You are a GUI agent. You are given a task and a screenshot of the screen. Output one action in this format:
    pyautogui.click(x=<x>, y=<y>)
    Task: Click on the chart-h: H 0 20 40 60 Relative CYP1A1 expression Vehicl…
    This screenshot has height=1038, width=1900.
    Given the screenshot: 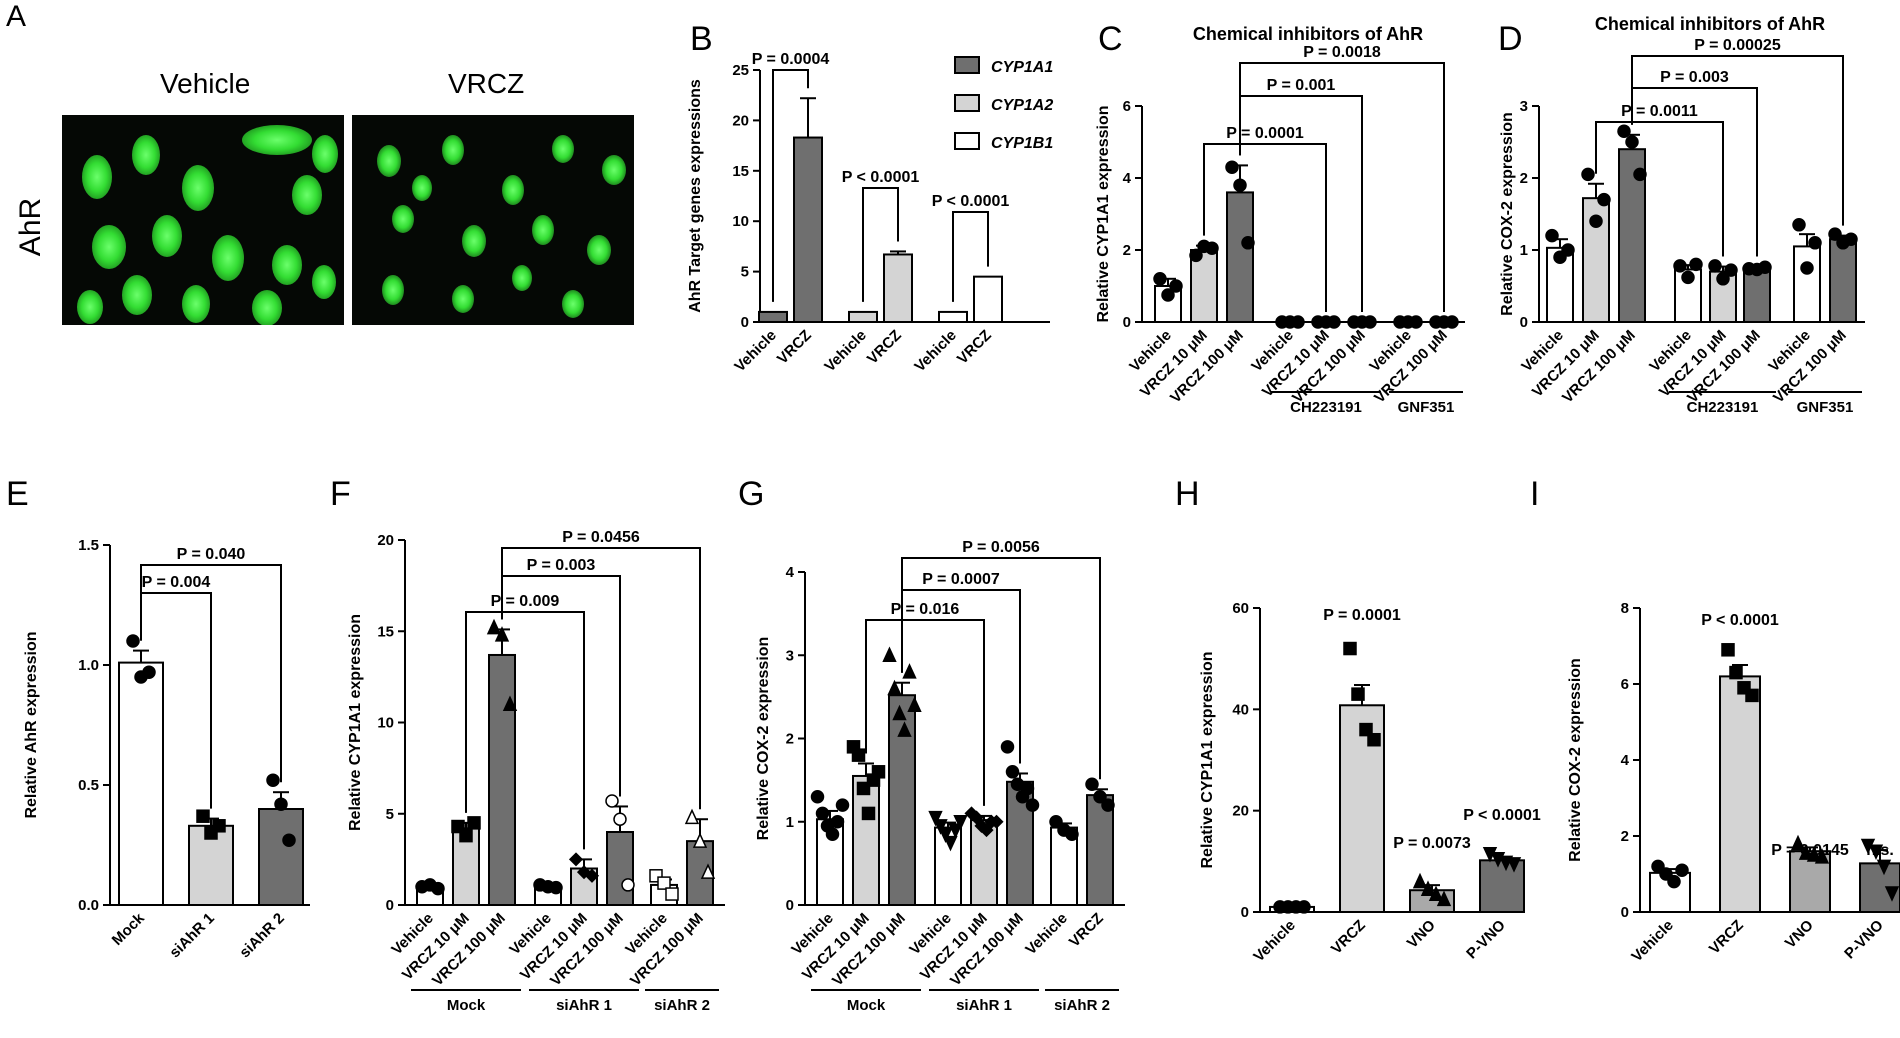 What is the action you would take?
    pyautogui.click(x=1358, y=720)
    